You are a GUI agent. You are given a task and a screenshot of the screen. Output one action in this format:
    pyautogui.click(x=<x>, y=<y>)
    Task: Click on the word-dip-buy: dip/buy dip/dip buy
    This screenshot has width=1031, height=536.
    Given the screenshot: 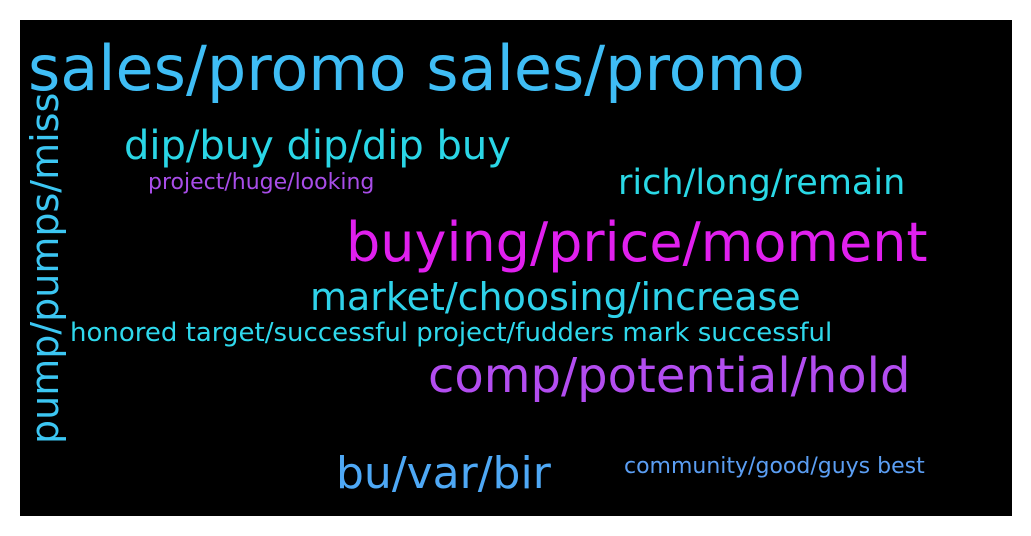 What is the action you would take?
    pyautogui.click(x=317, y=146)
    